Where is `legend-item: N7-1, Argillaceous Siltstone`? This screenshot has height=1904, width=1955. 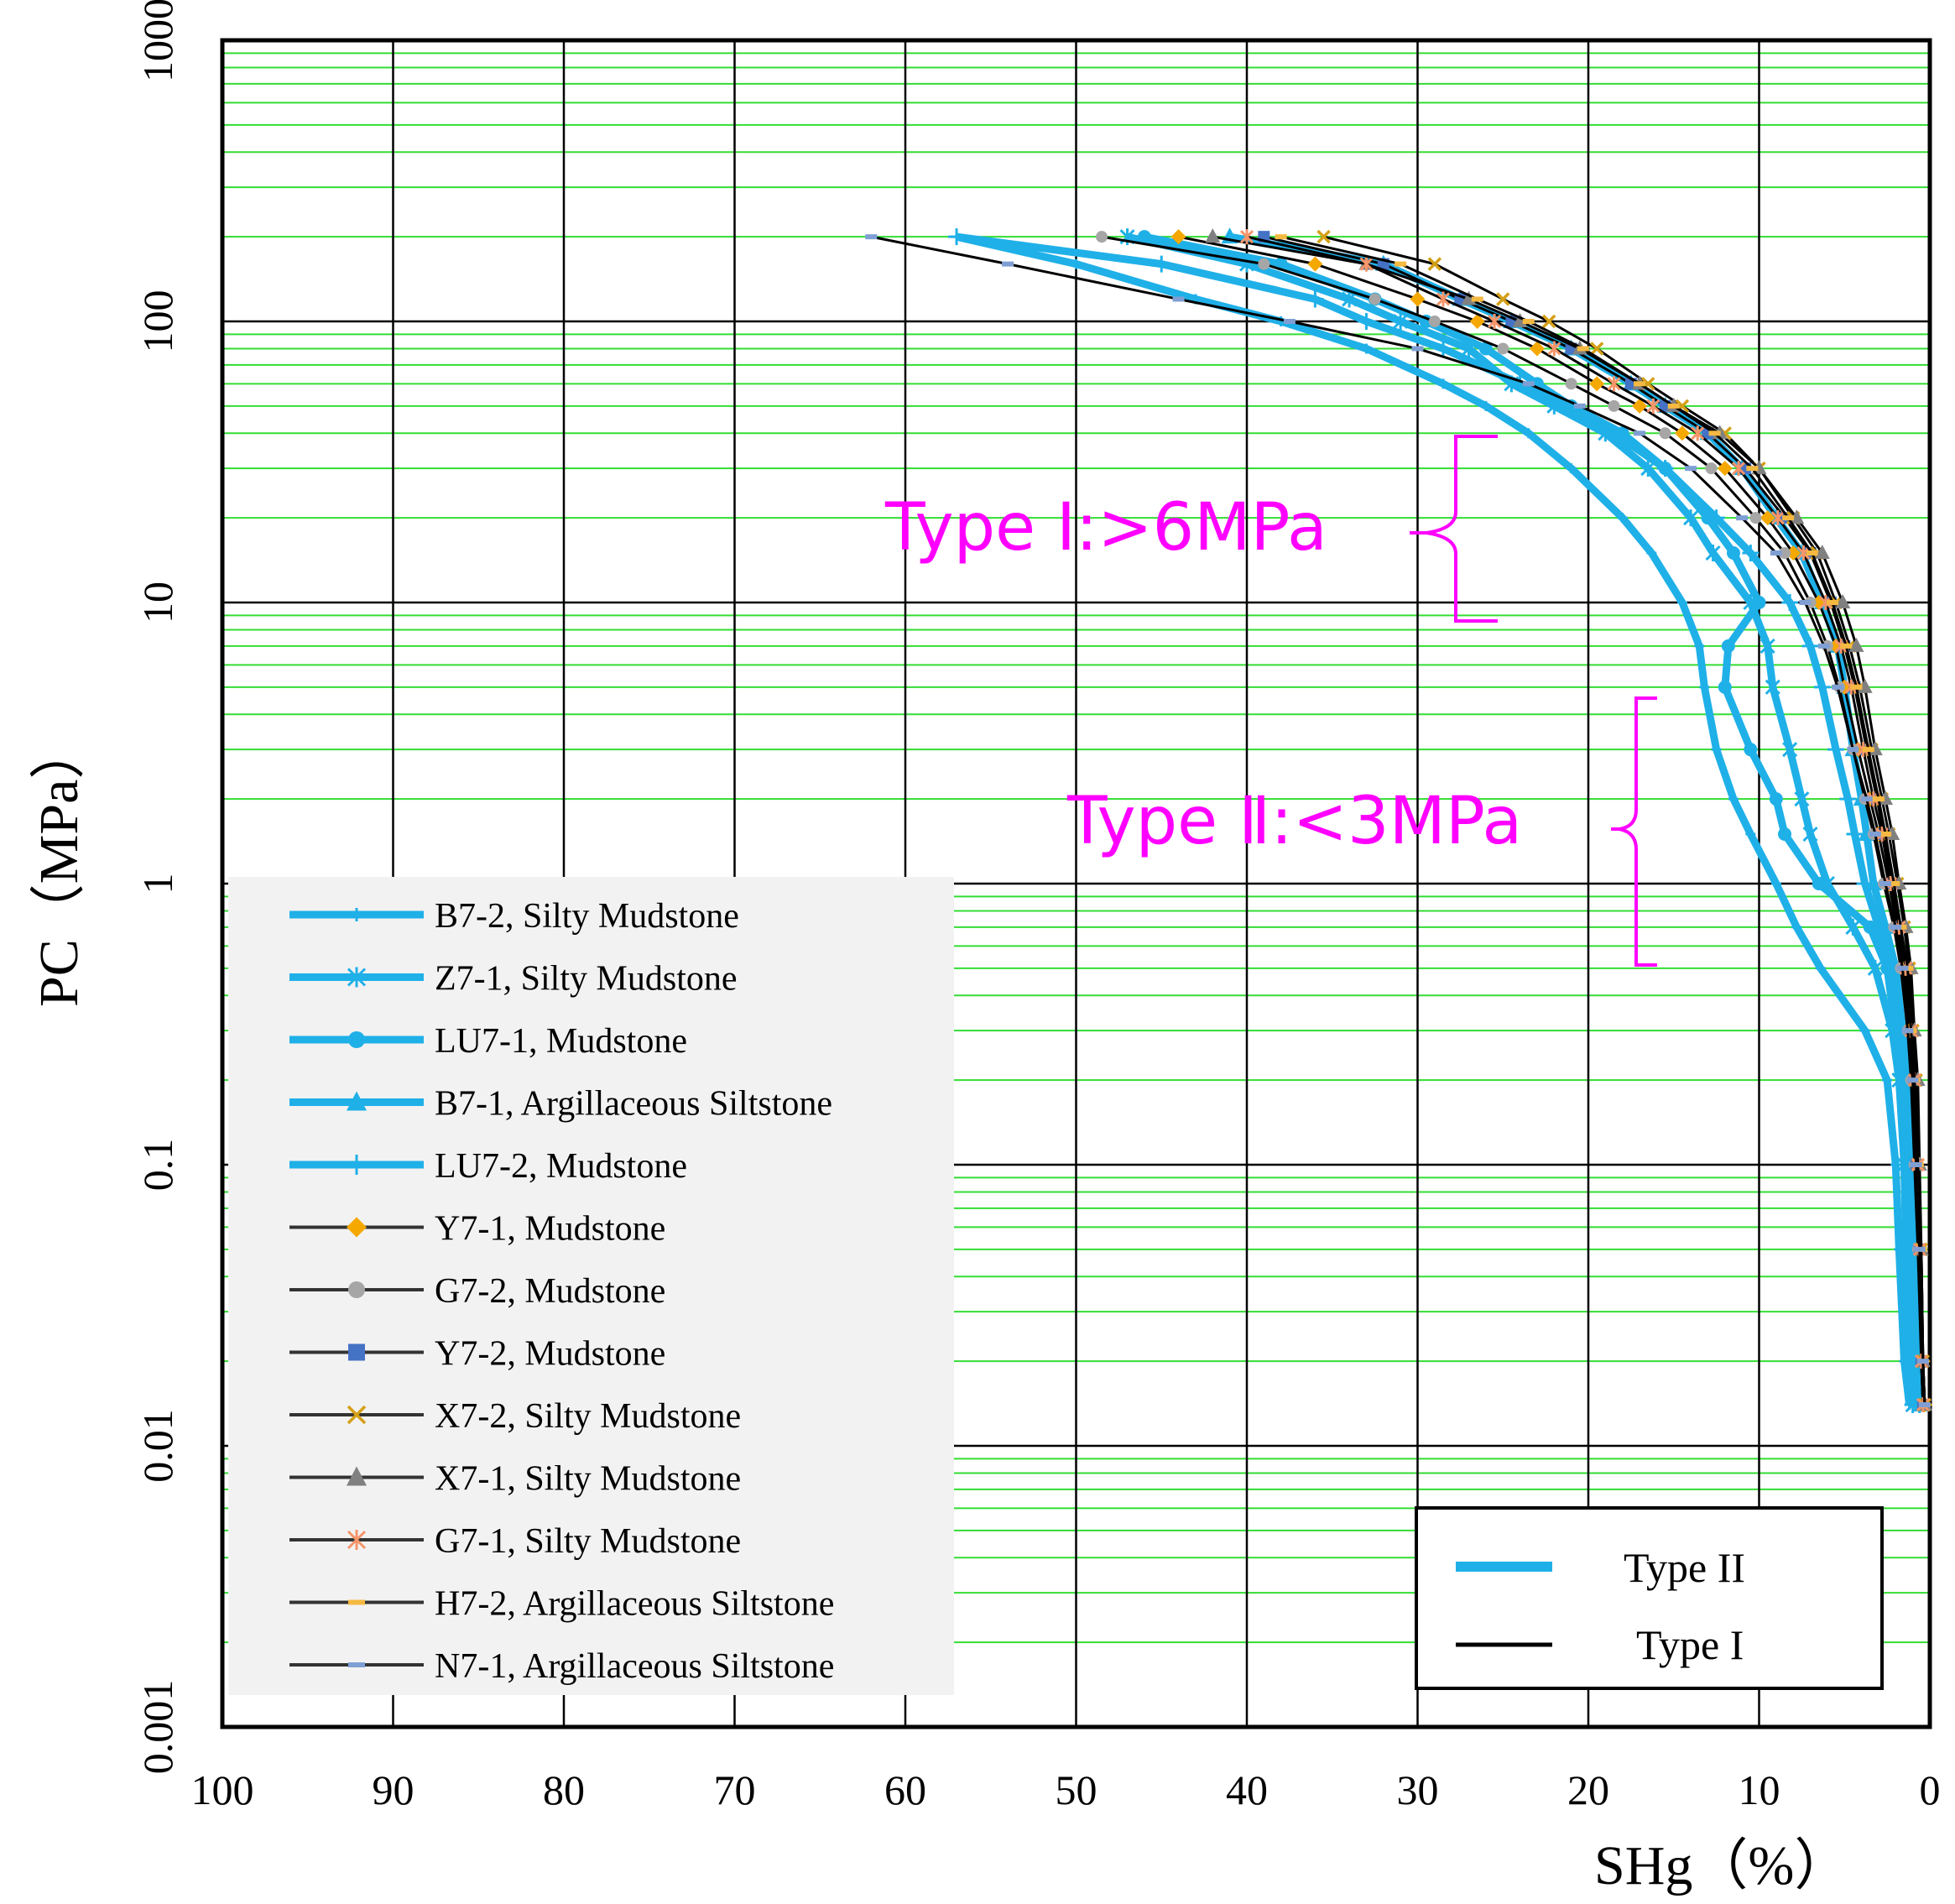
legend-item: N7-1, Argillaceous Siltstone is located at coordinates (561, 1666).